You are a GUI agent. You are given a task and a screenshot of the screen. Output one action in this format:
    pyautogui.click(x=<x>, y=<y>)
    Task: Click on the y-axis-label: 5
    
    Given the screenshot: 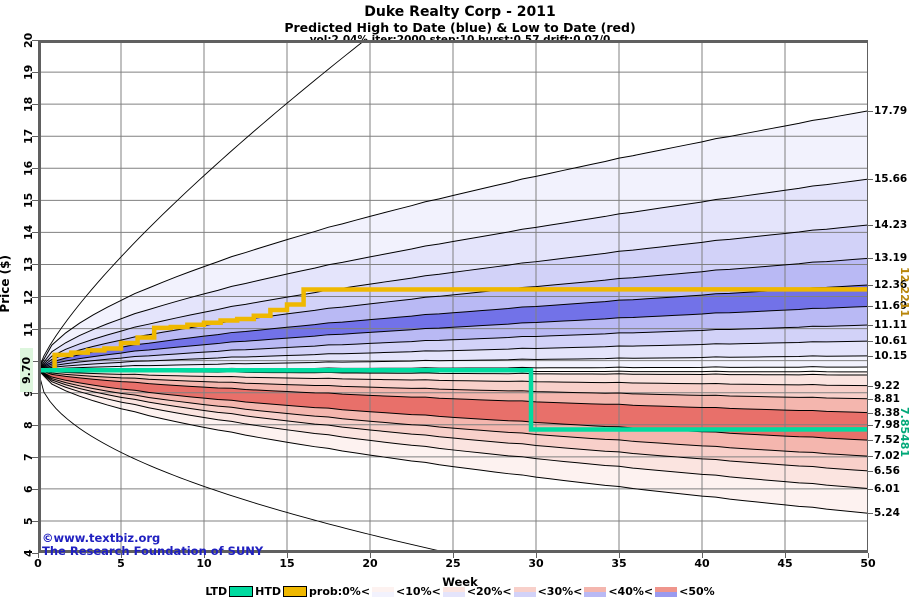 What is the action you would take?
    pyautogui.click(x=28, y=521)
    